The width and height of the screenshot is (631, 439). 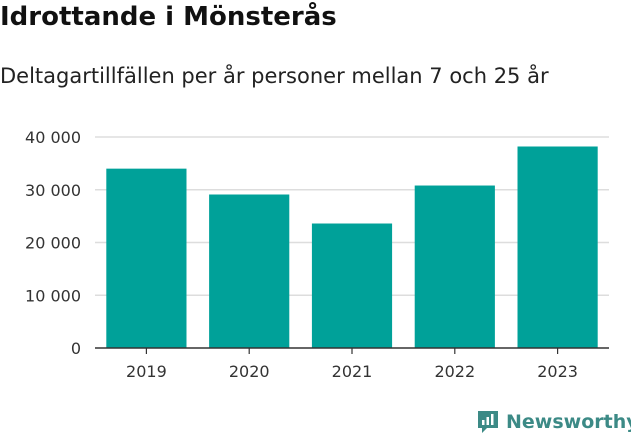 I want to click on newsworthy-icon, so click(x=488, y=422).